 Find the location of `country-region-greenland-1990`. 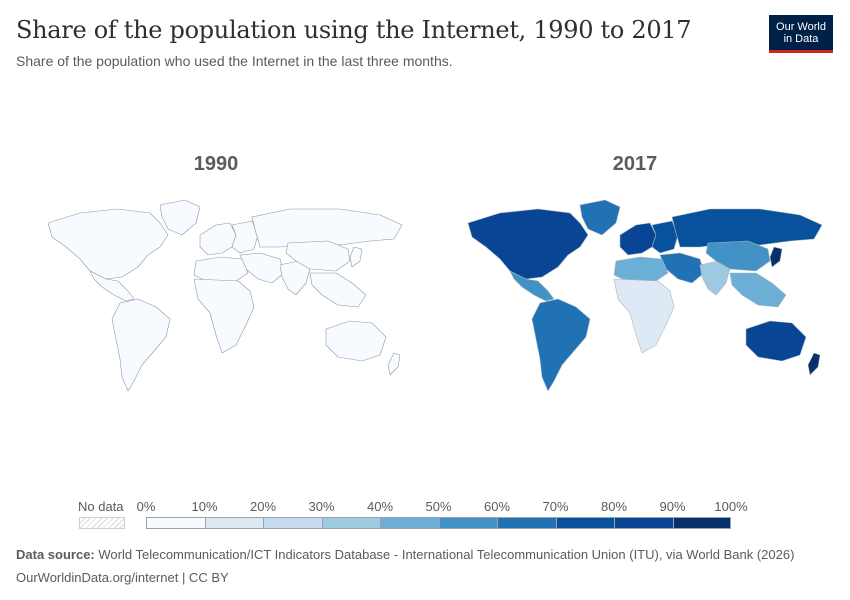

country-region-greenland-1990 is located at coordinates (180, 217).